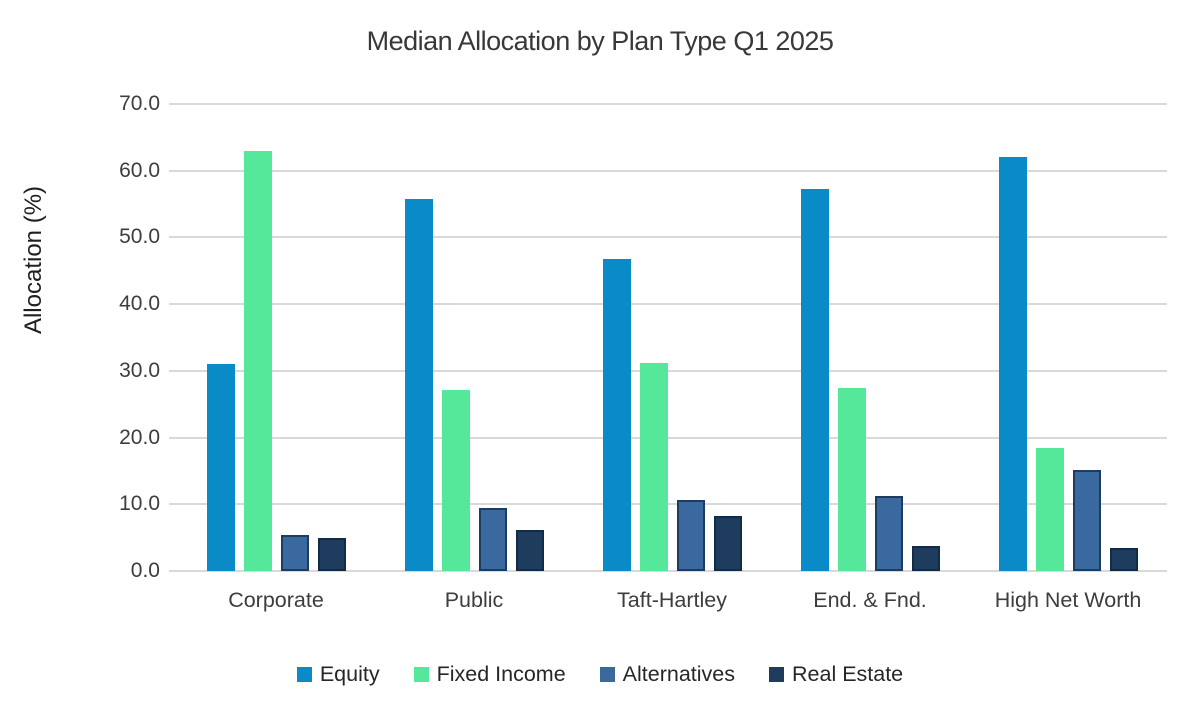 This screenshot has width=1200, height=727. I want to click on bar-alternatives-end-fnd, so click(888, 533).